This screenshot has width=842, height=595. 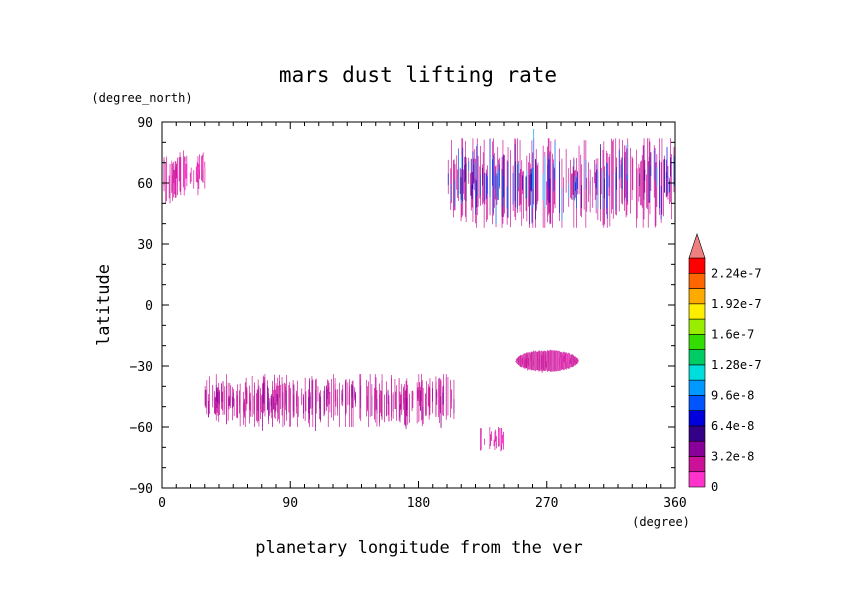 I want to click on dust-region-north-west-fragments, so click(x=191, y=173).